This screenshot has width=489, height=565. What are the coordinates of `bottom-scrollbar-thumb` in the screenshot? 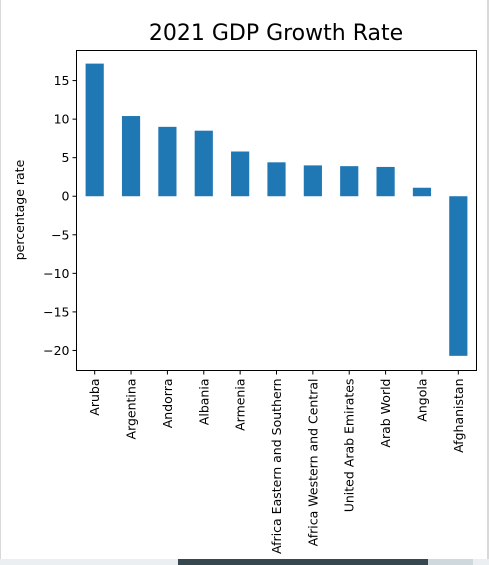 It's located at (303, 562).